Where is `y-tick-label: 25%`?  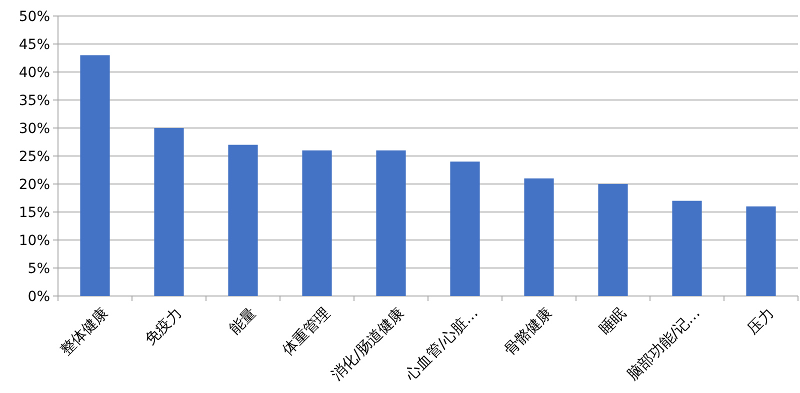 y-tick-label: 25% is located at coordinates (34, 156).